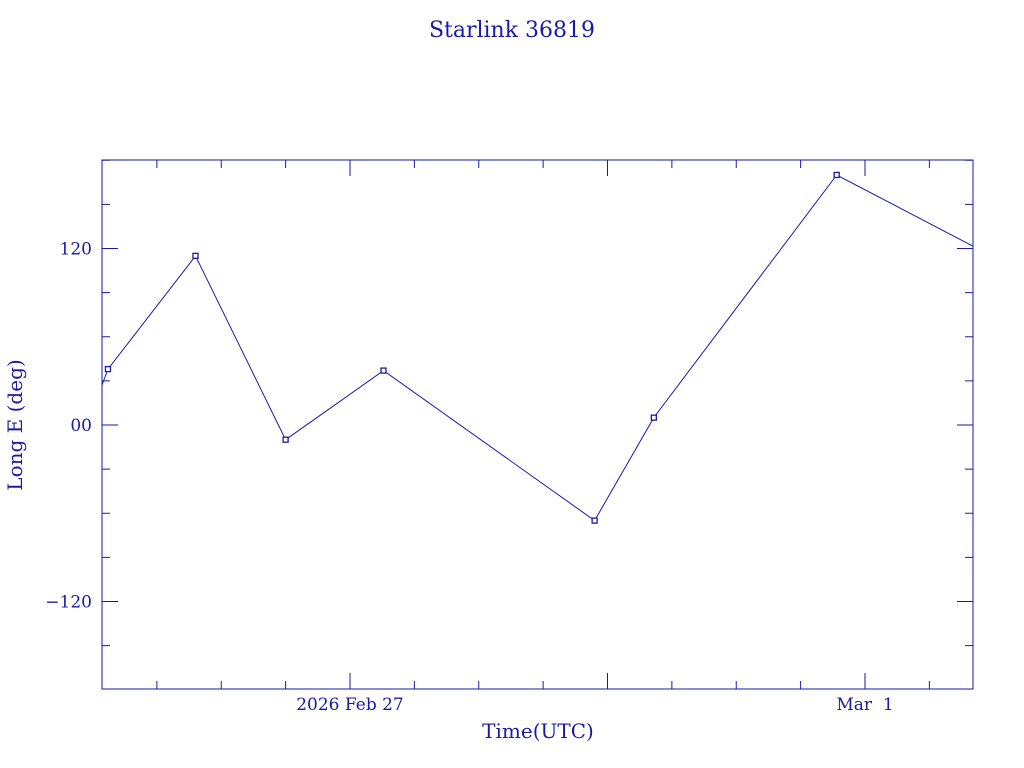 The height and width of the screenshot is (768, 1024). I want to click on y-tick-label: −120, so click(68, 603).